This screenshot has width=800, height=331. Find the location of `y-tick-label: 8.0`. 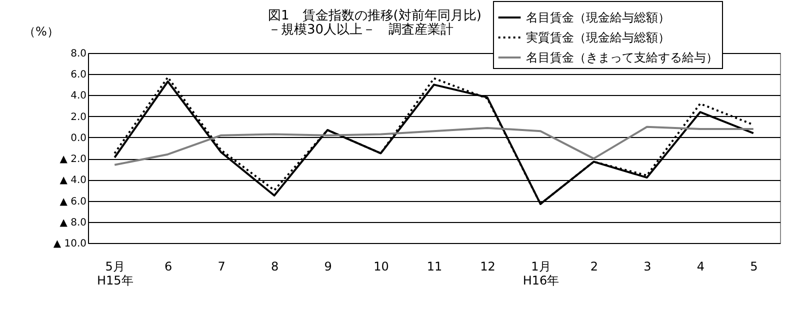

y-tick-label: 8.0 is located at coordinates (78, 54).